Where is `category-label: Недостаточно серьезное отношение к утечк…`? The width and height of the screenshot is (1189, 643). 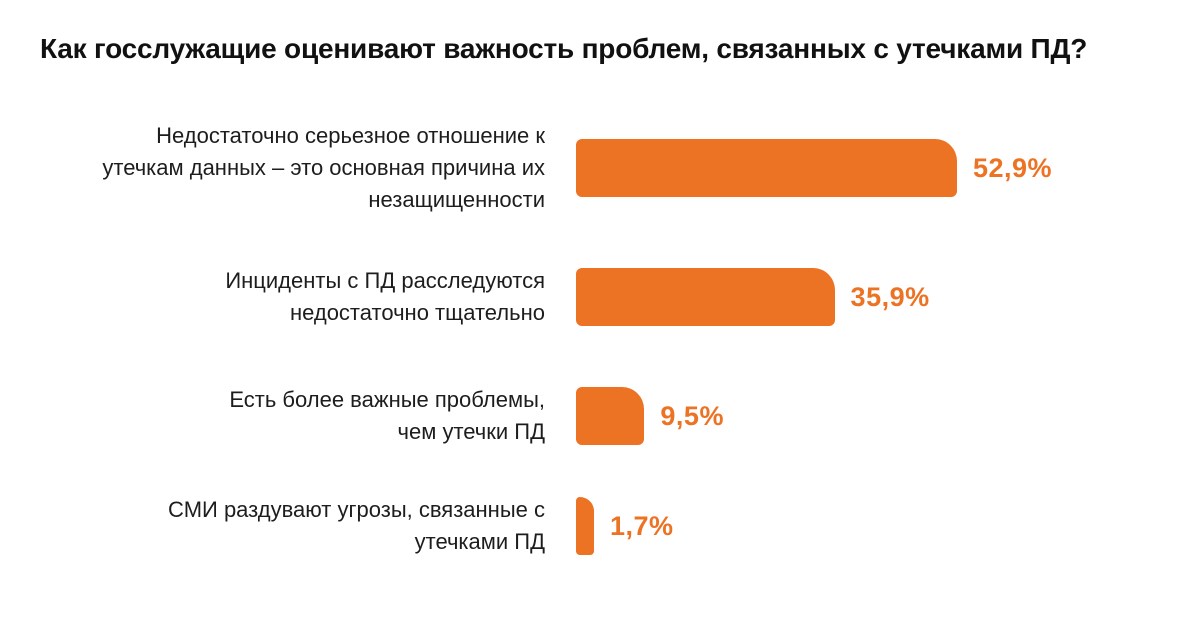 category-label: Недостаточно серьезное отношение к утечк… is located at coordinates (323, 167).